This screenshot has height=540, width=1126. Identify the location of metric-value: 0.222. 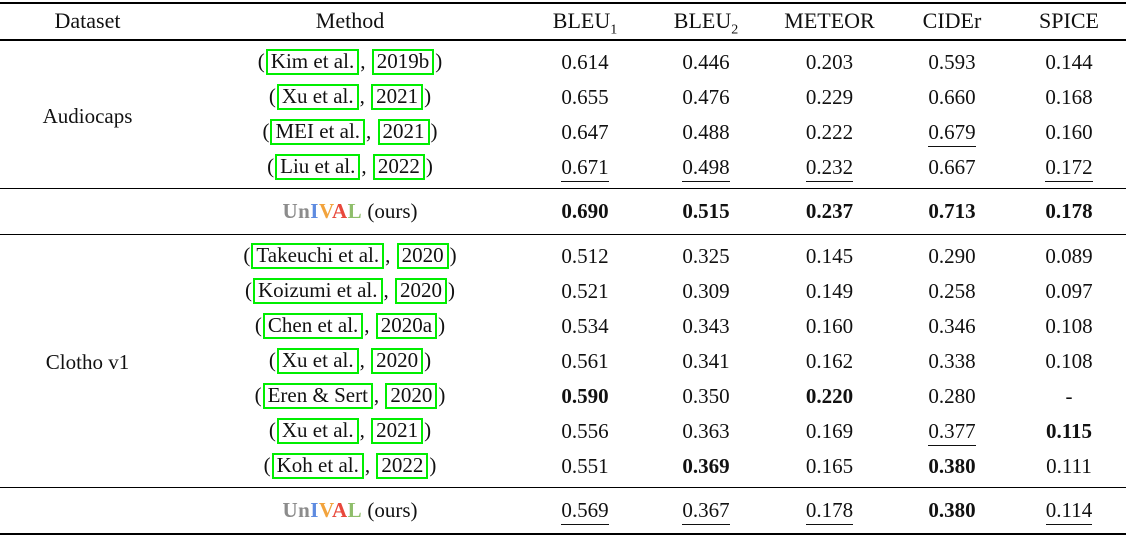
(829, 131).